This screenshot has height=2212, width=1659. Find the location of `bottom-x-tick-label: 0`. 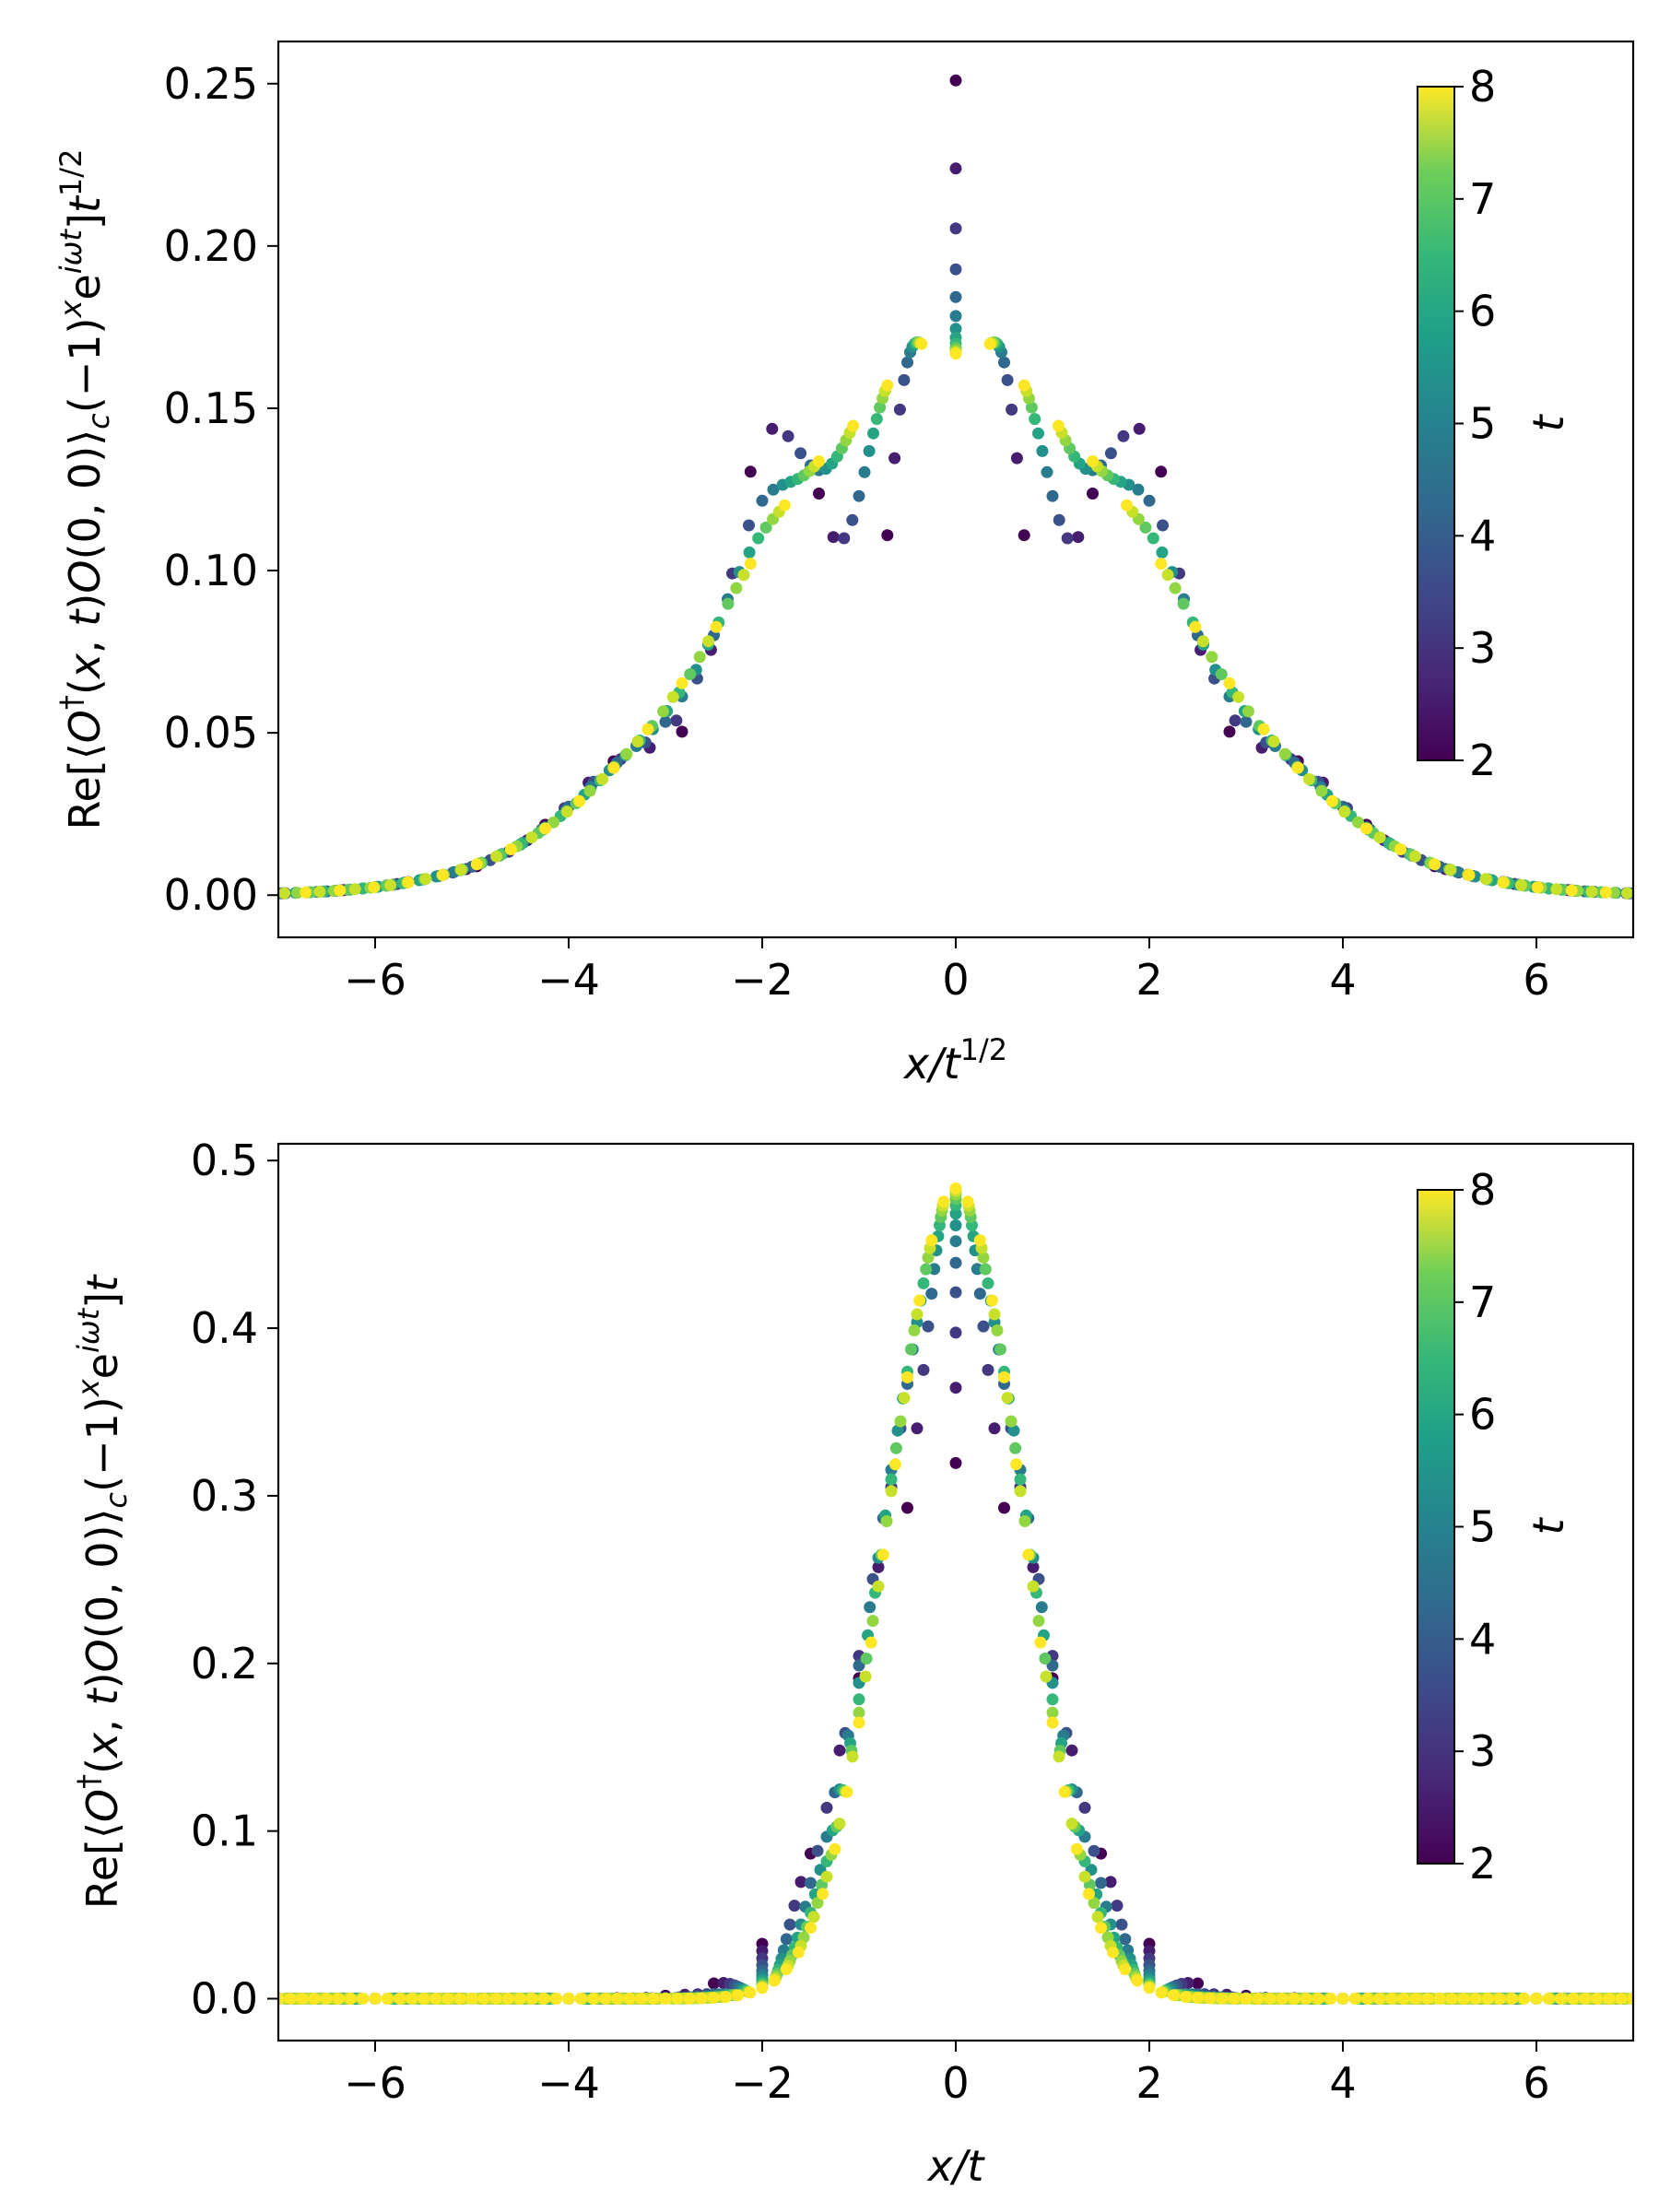

bottom-x-tick-label: 0 is located at coordinates (955, 2083).